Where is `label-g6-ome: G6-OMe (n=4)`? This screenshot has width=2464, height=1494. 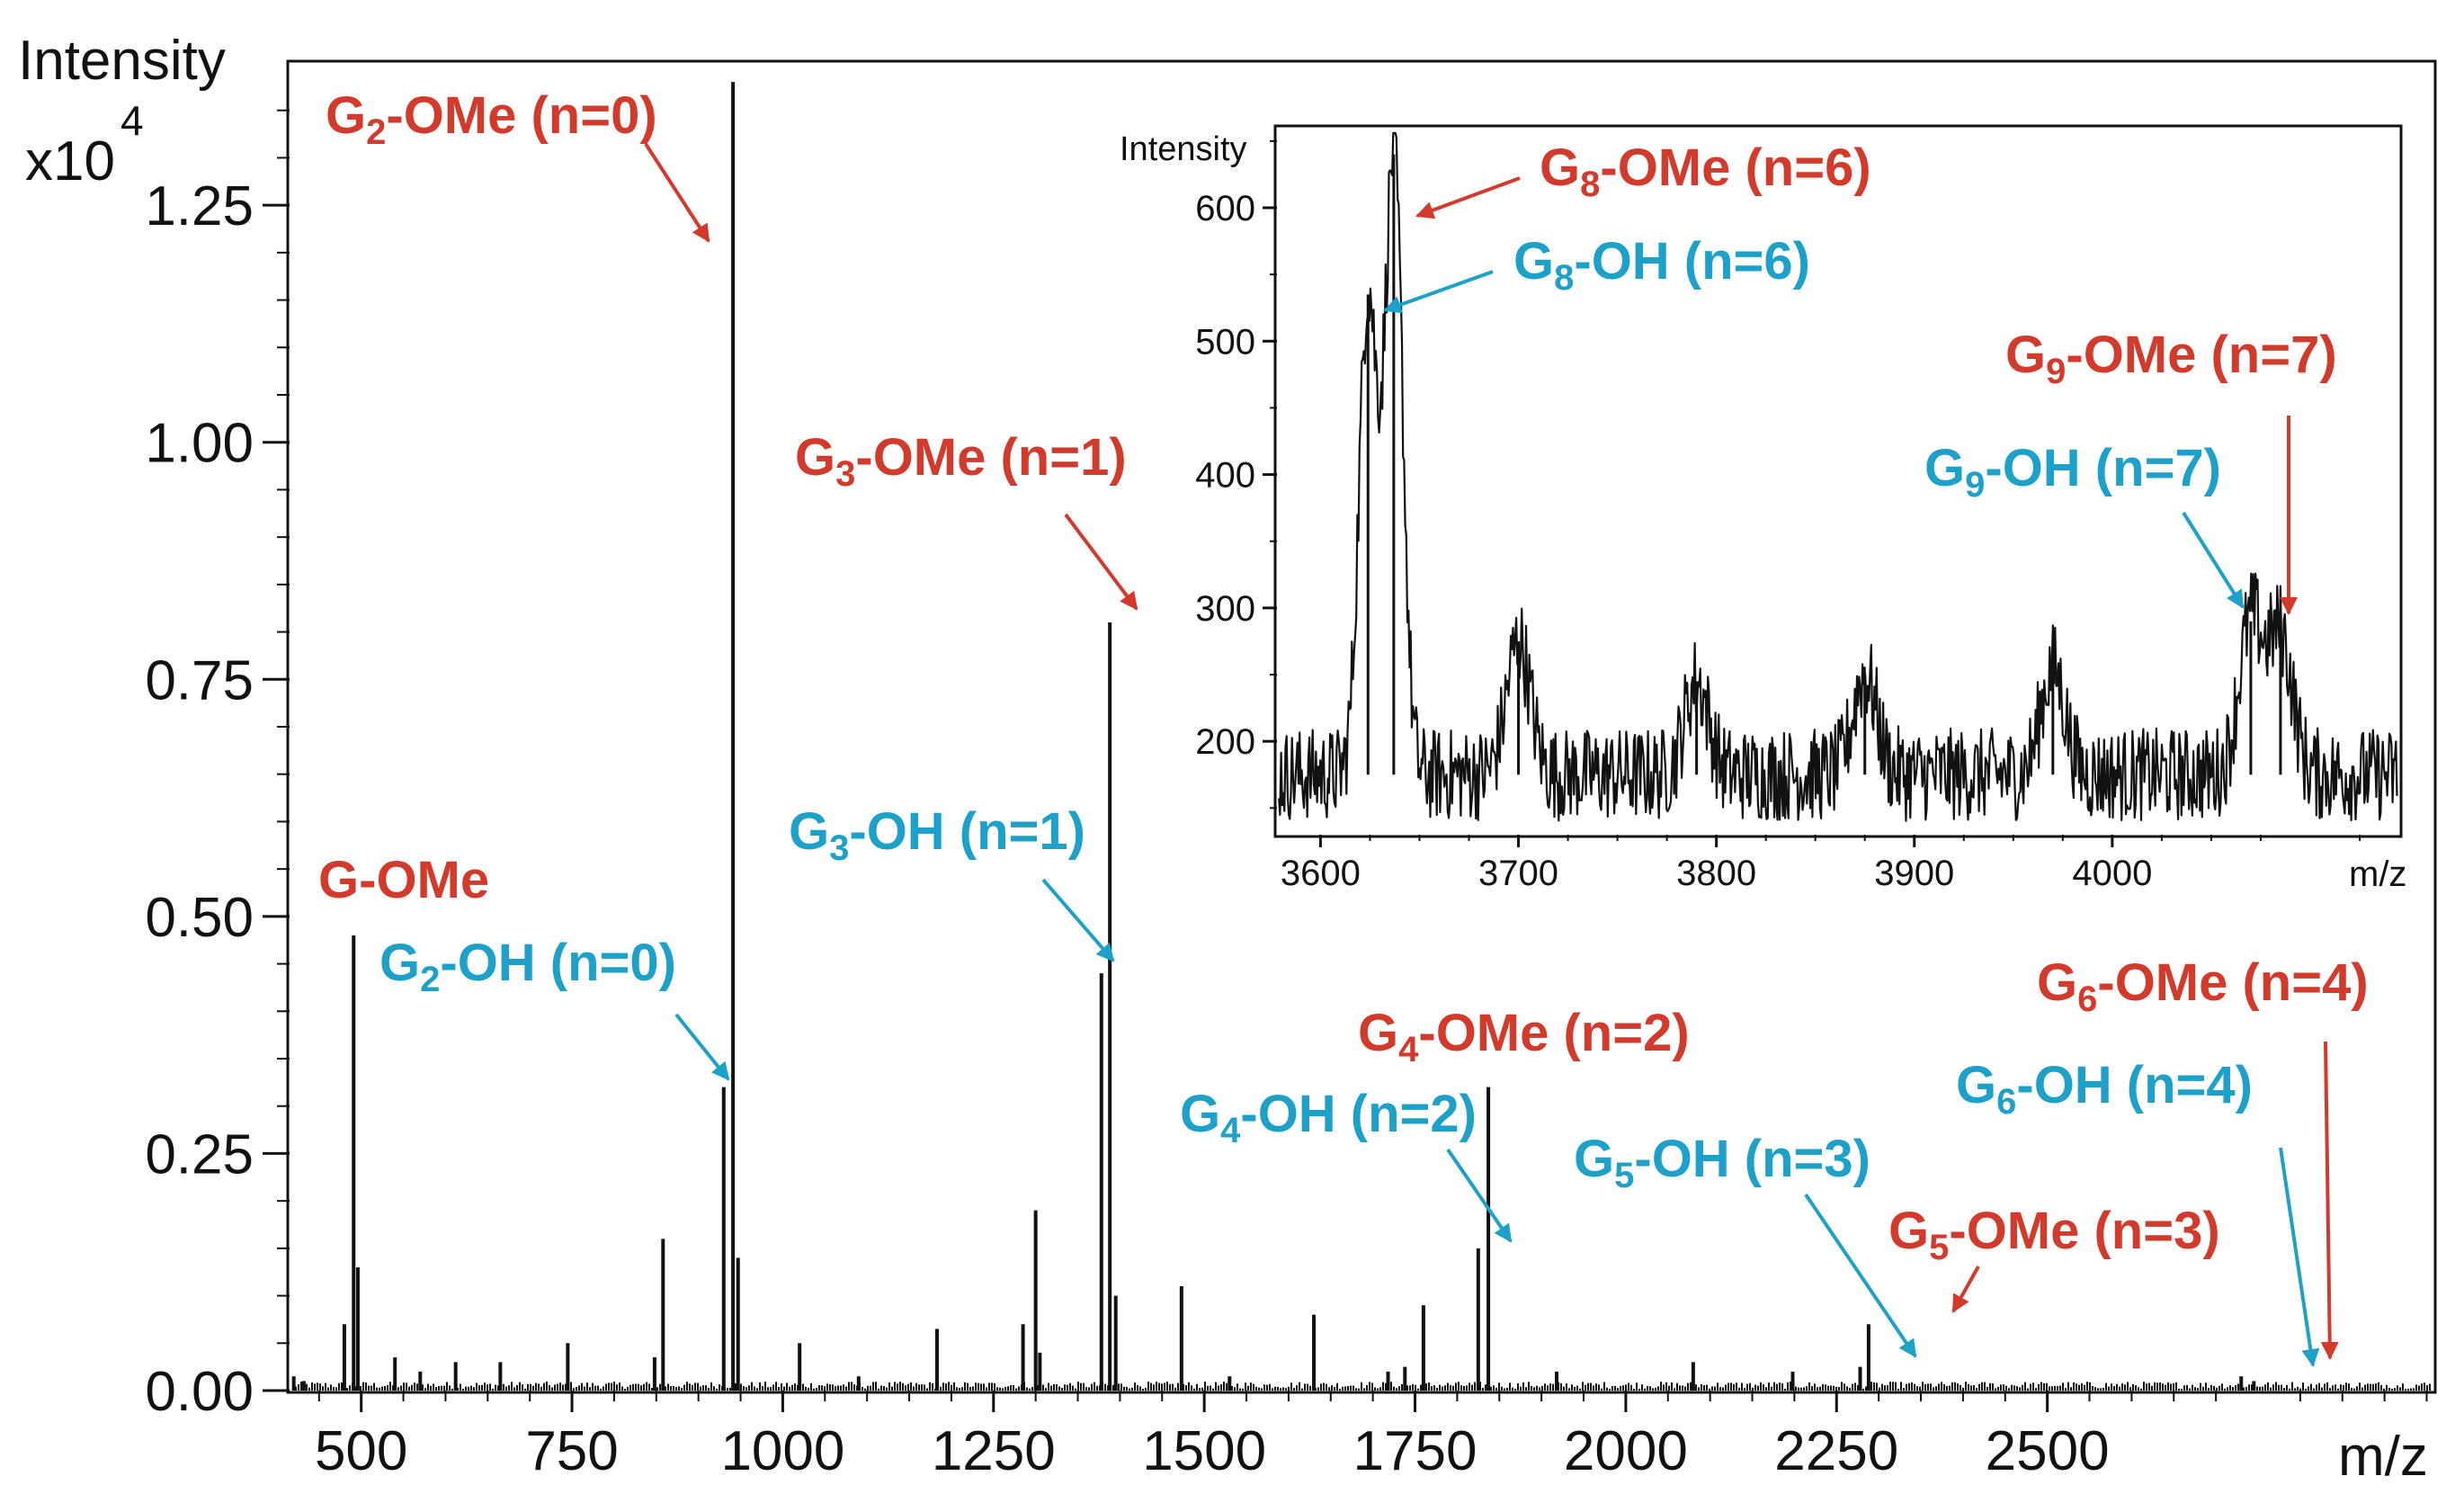 label-g6-ome: G6-OMe (n=4) is located at coordinates (2203, 986).